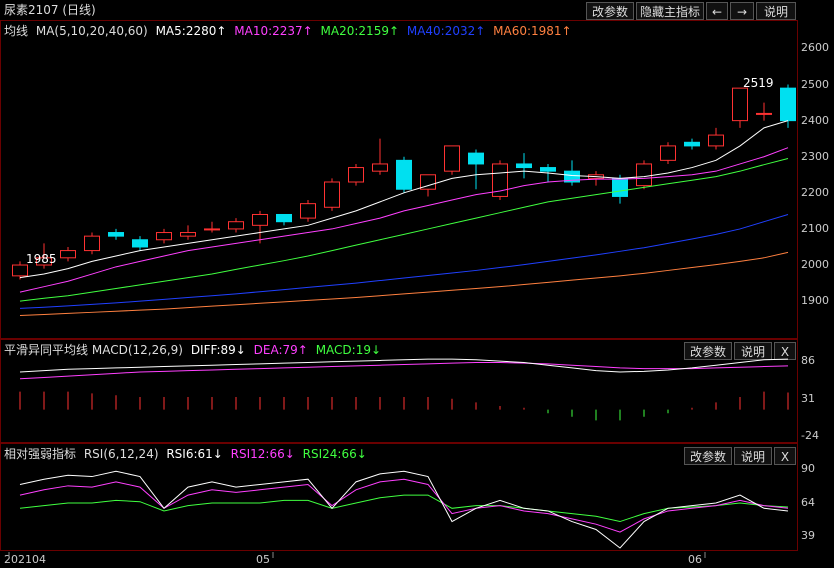 Image resolution: width=834 pixels, height=568 pixels. I want to click on rsi-params: RSI(6,12,24), so click(121, 454).